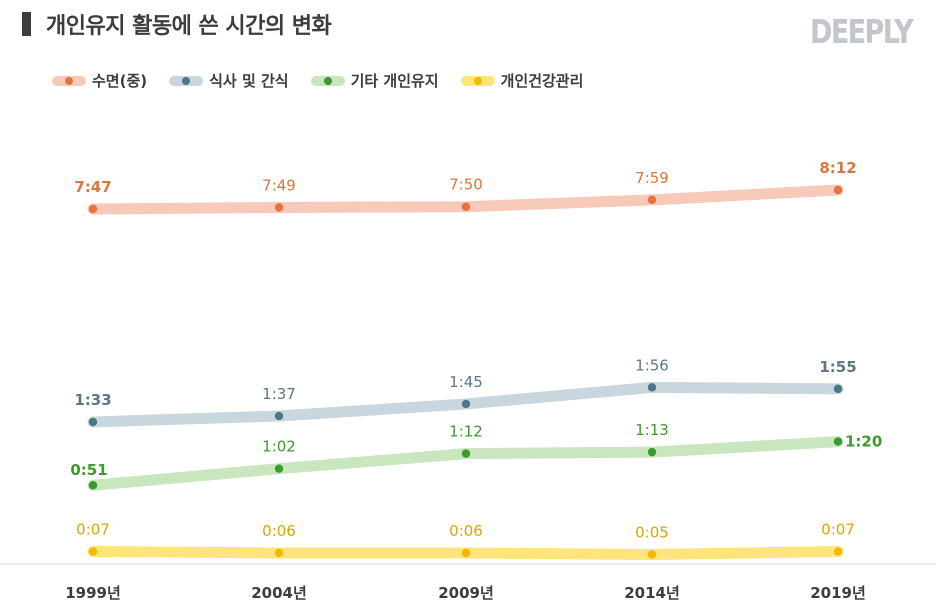 The height and width of the screenshot is (615, 936). I want to click on data-label-health-care: 0:05, so click(652, 533).